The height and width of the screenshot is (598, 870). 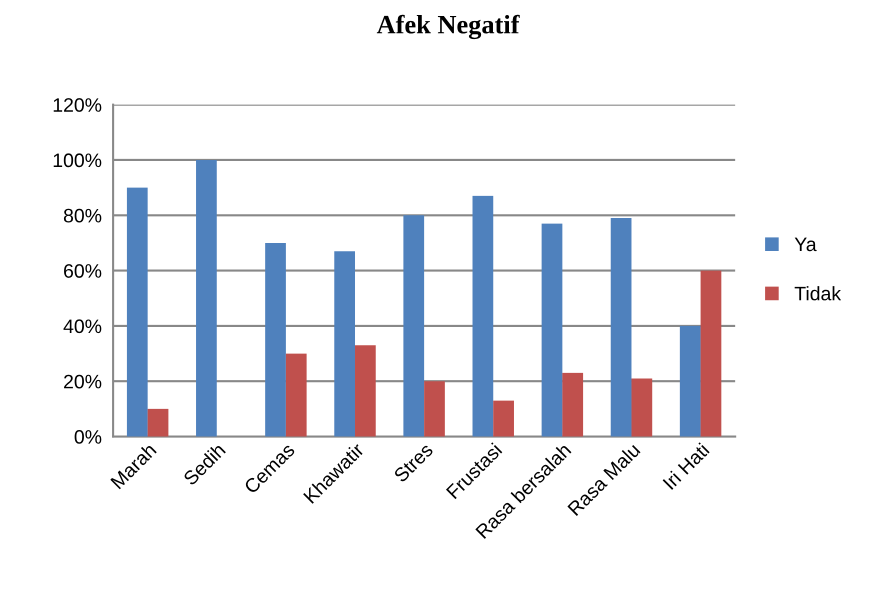 I want to click on y-tick-label: 100%, so click(x=78, y=160).